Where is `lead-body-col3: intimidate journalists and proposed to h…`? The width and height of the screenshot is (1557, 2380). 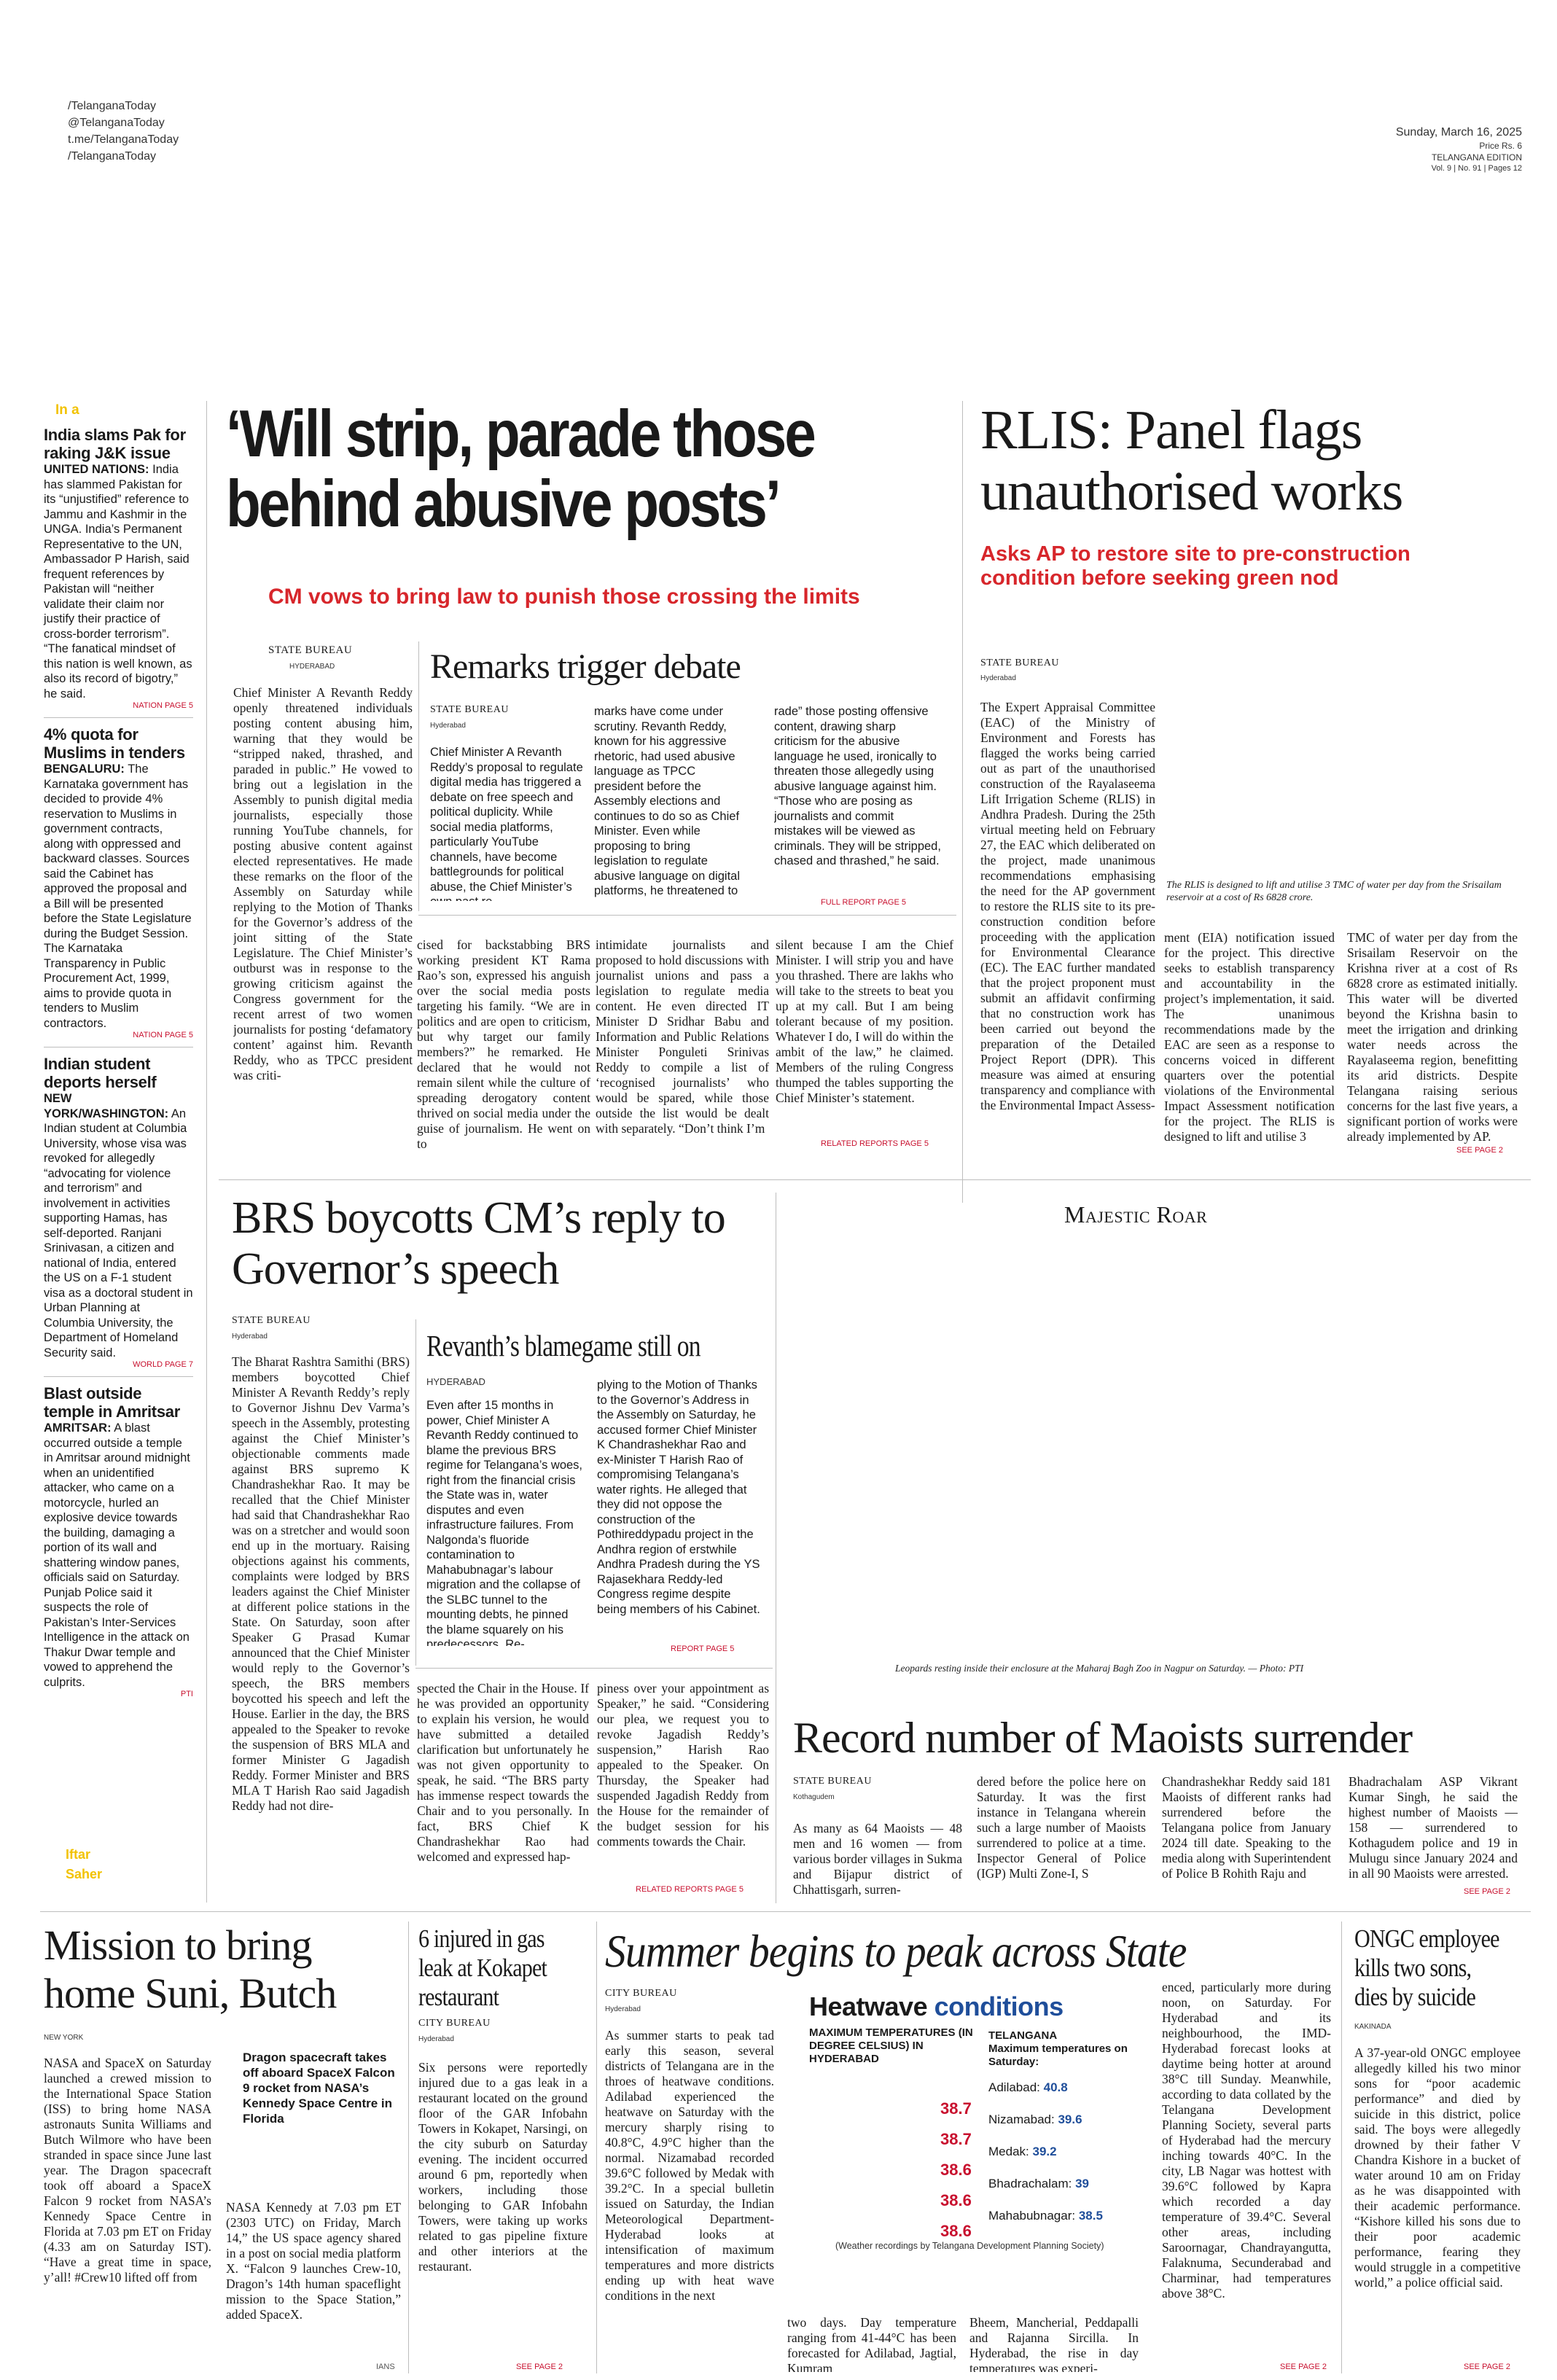 lead-body-col3: intimidate journalists and proposed to h… is located at coordinates (682, 1036).